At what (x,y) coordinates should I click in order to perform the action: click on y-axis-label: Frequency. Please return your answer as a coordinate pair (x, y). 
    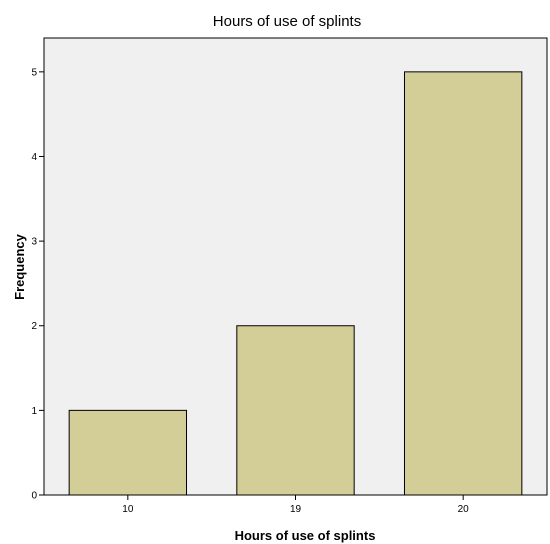
    Looking at the image, I should click on (19, 266).